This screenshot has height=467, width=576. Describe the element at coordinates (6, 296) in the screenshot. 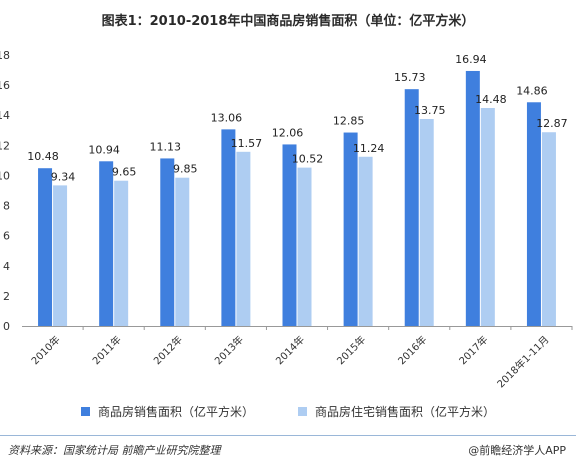

I see `y-tick-label: 2` at that location.